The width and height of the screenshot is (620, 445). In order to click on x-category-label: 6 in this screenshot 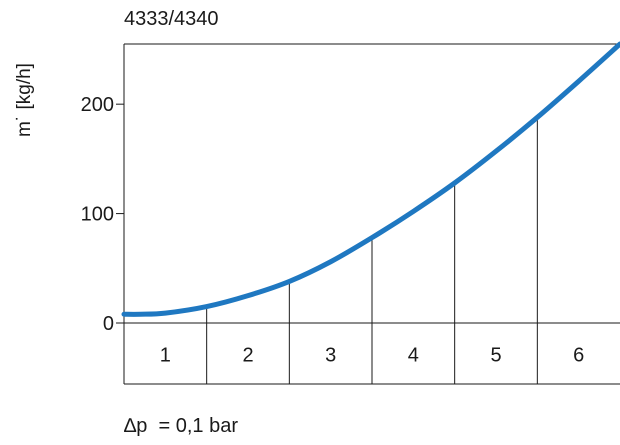, I will do `click(578, 356)`.